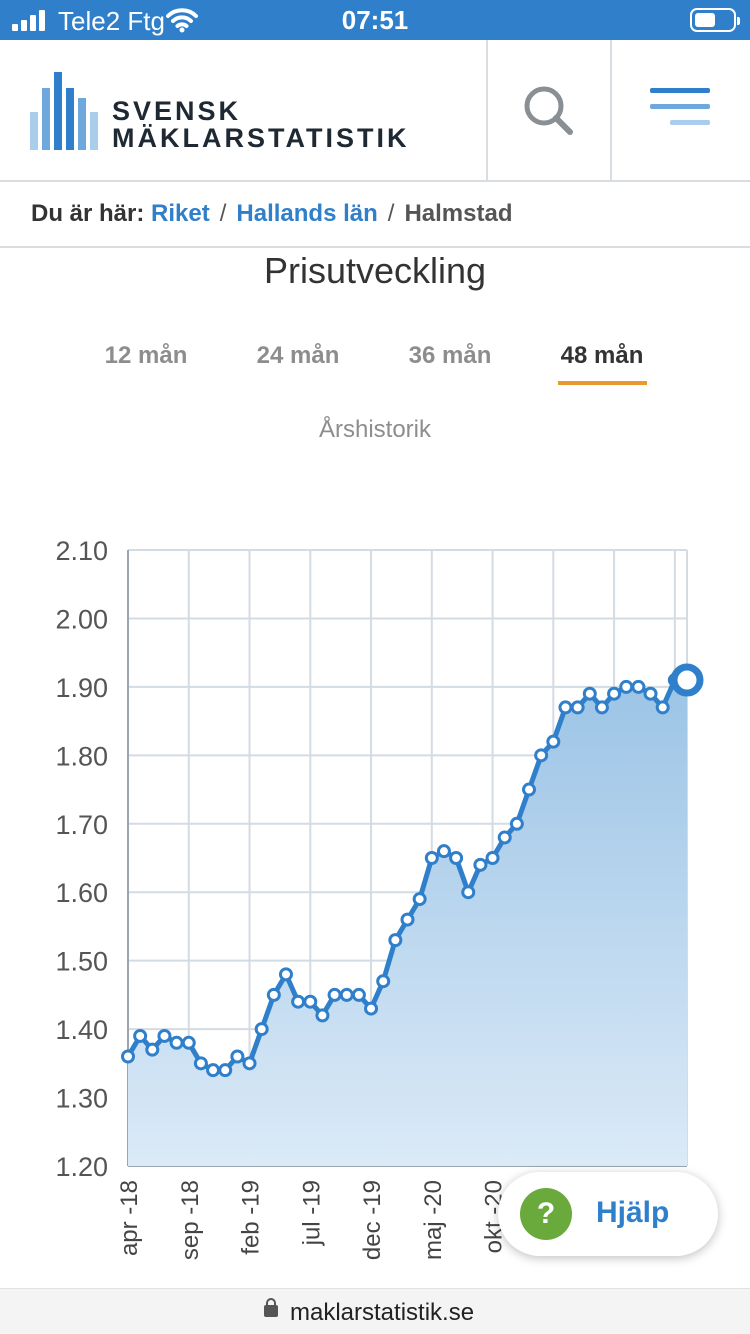  I want to click on search-icon, so click(548, 110).